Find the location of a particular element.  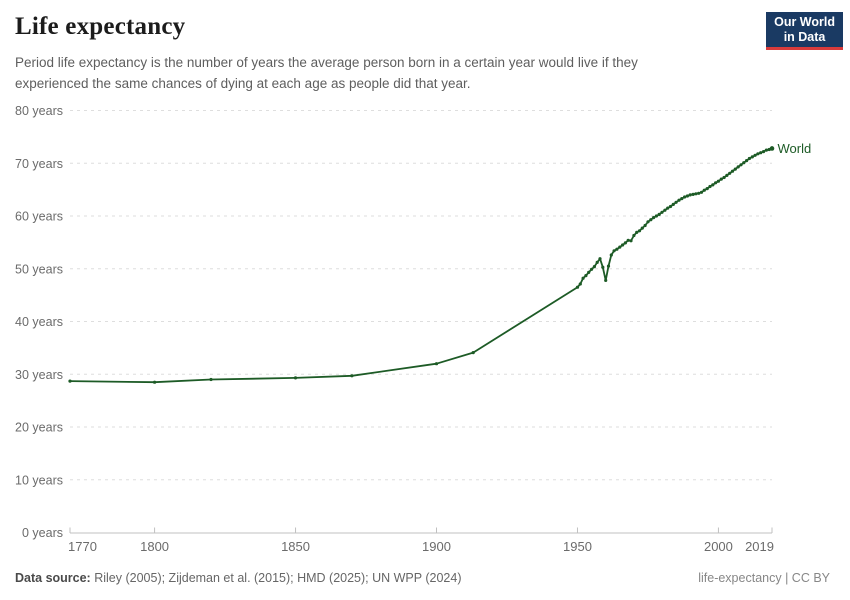

y-tick-label: 80 years is located at coordinates (39, 111).